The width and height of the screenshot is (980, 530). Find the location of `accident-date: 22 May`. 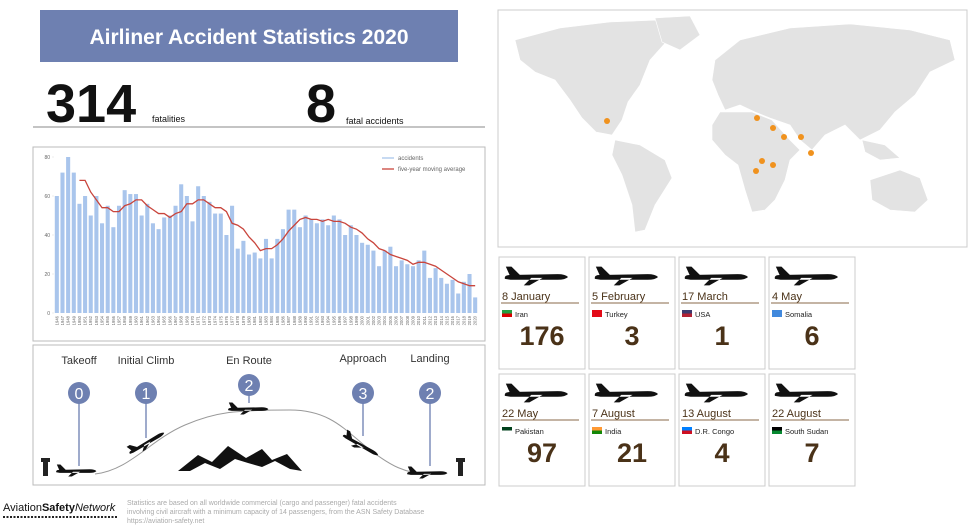

accident-date: 22 May is located at coordinates (520, 414).